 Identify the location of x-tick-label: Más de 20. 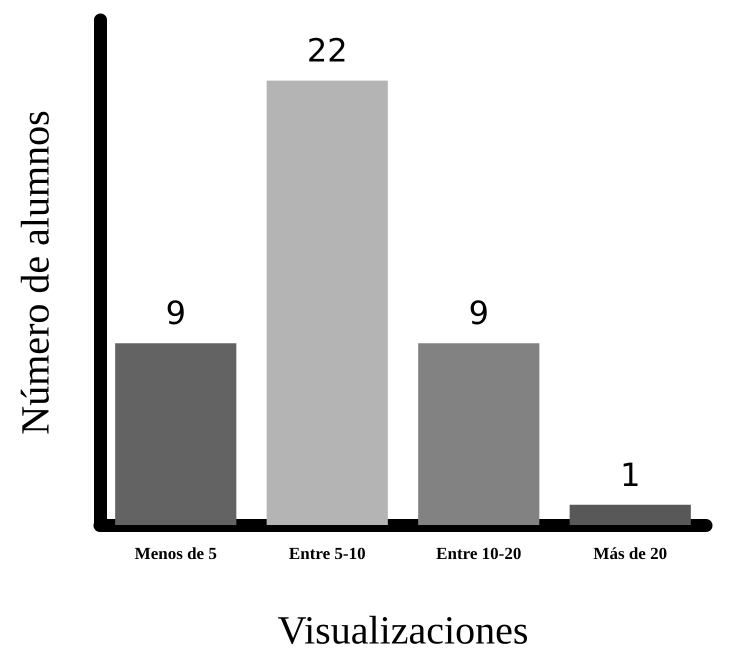
(630, 553).